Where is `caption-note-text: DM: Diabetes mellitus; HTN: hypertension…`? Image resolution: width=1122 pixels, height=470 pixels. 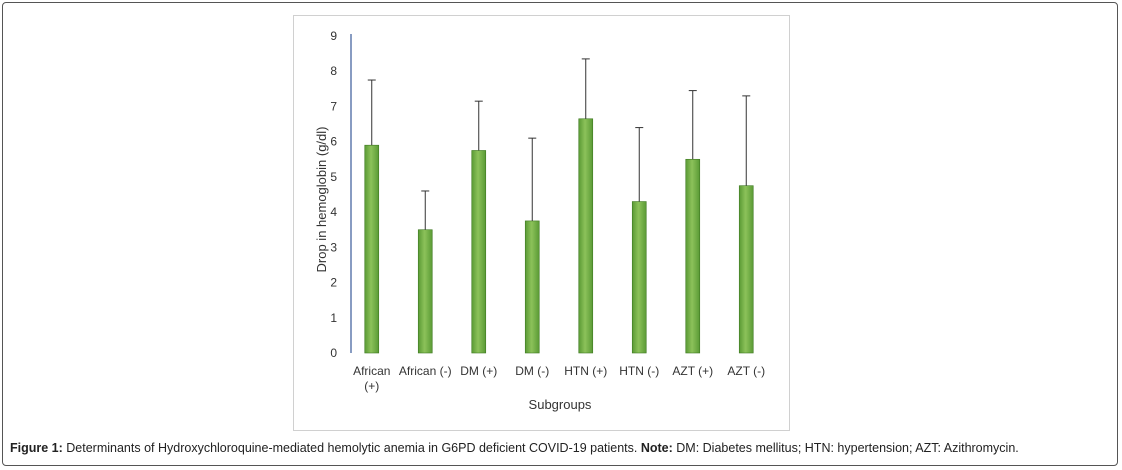
caption-note-text: DM: Diabetes mellitus; HTN: hypertension… is located at coordinates (845, 448).